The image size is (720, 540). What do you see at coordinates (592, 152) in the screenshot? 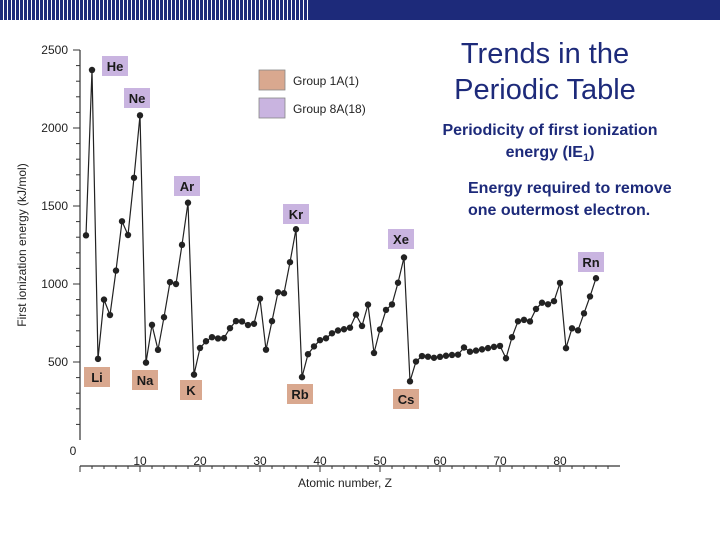
I see `subtitle-end: )` at bounding box center [592, 152].